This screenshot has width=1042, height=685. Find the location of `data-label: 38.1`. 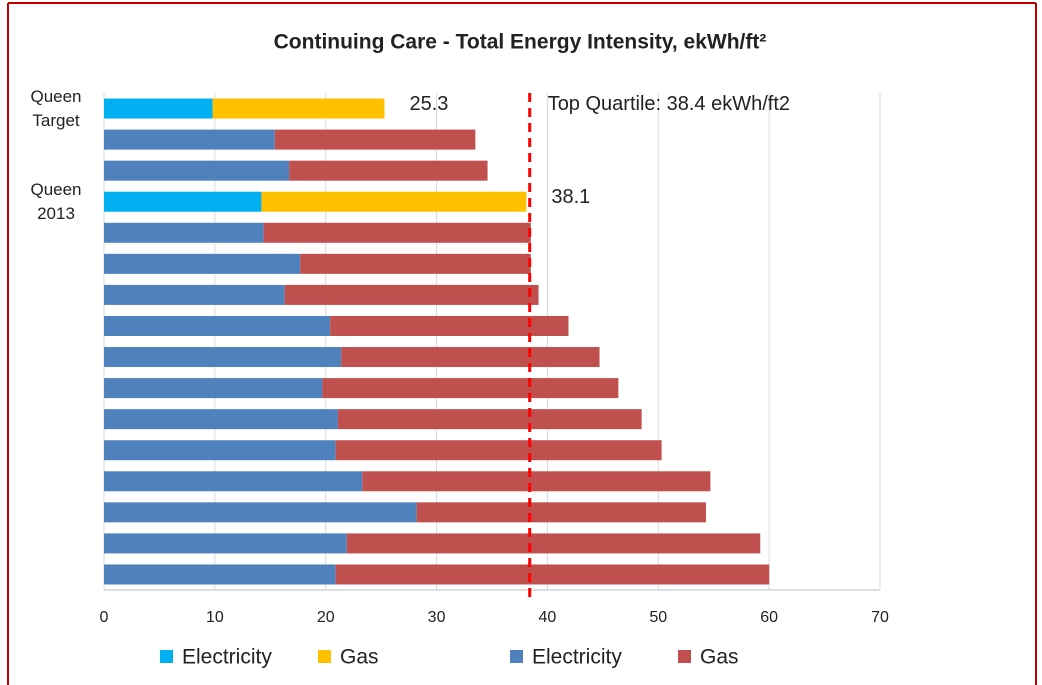

data-label: 38.1 is located at coordinates (570, 197).